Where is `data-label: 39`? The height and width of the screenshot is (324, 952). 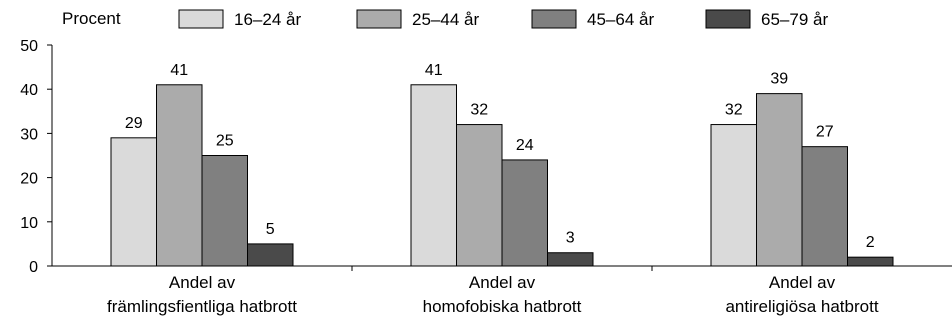 data-label: 39 is located at coordinates (779, 79).